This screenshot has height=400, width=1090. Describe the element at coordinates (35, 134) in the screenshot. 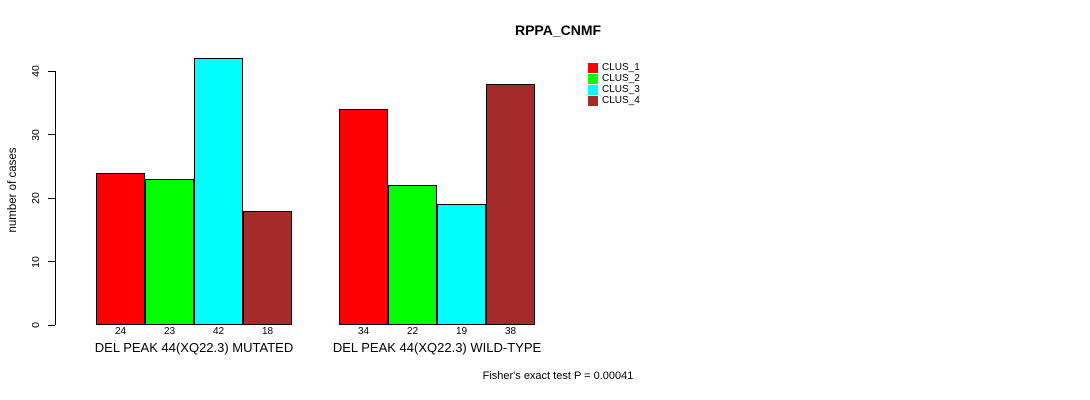

I see `y-tick-label: 30` at that location.